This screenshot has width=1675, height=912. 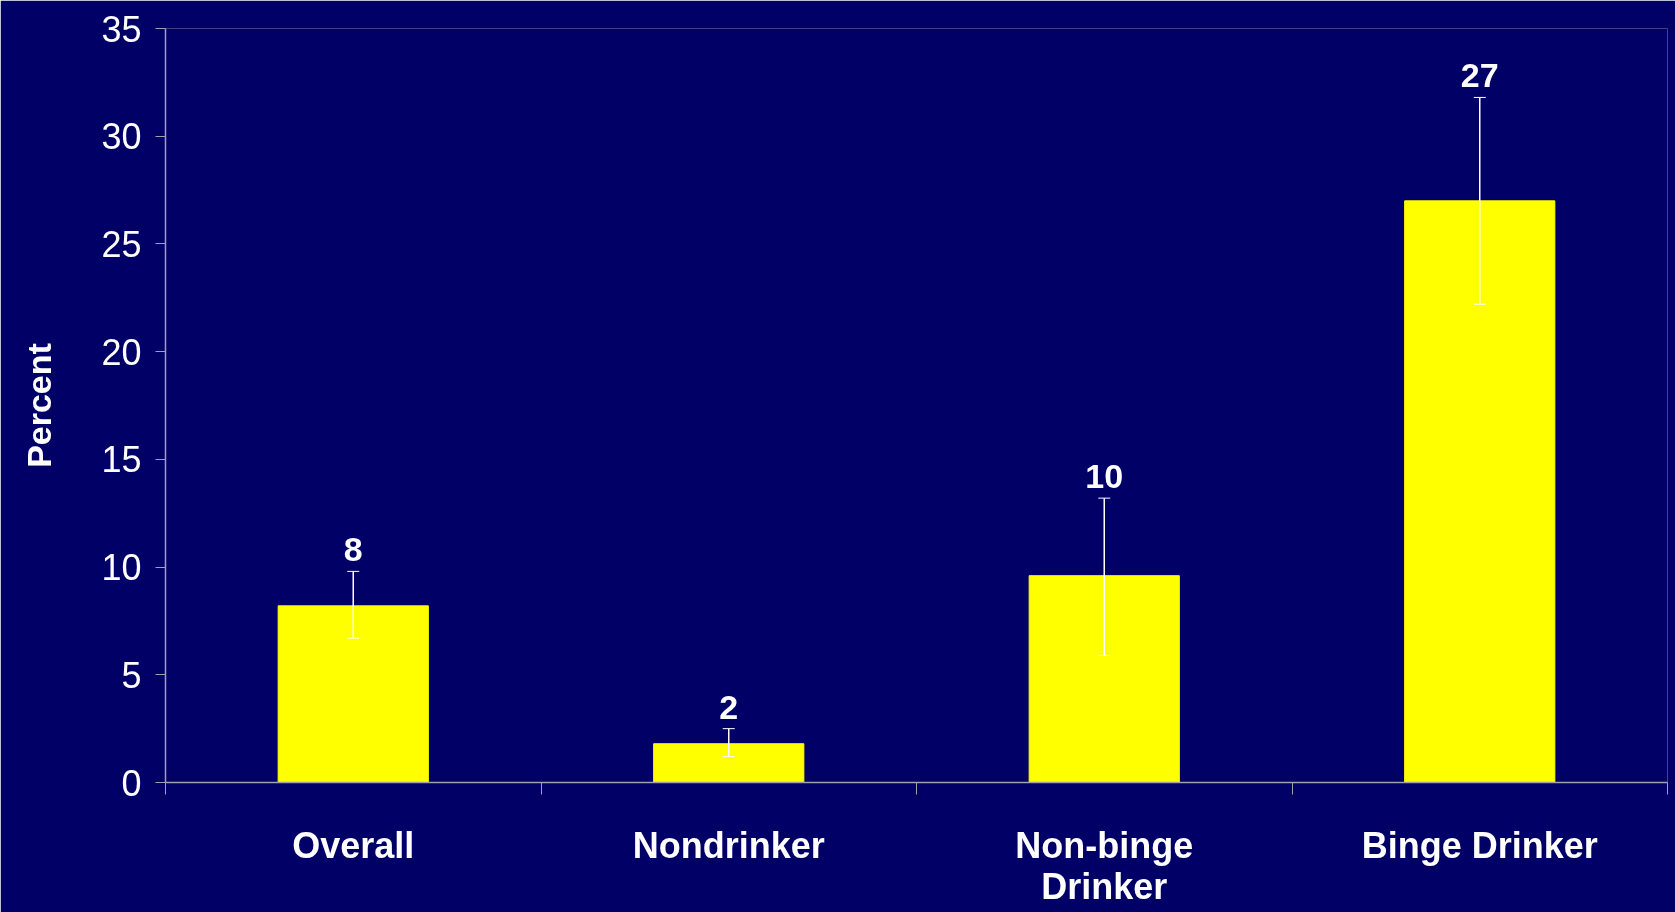 I want to click on y-tick-label: 35, so click(x=121, y=29).